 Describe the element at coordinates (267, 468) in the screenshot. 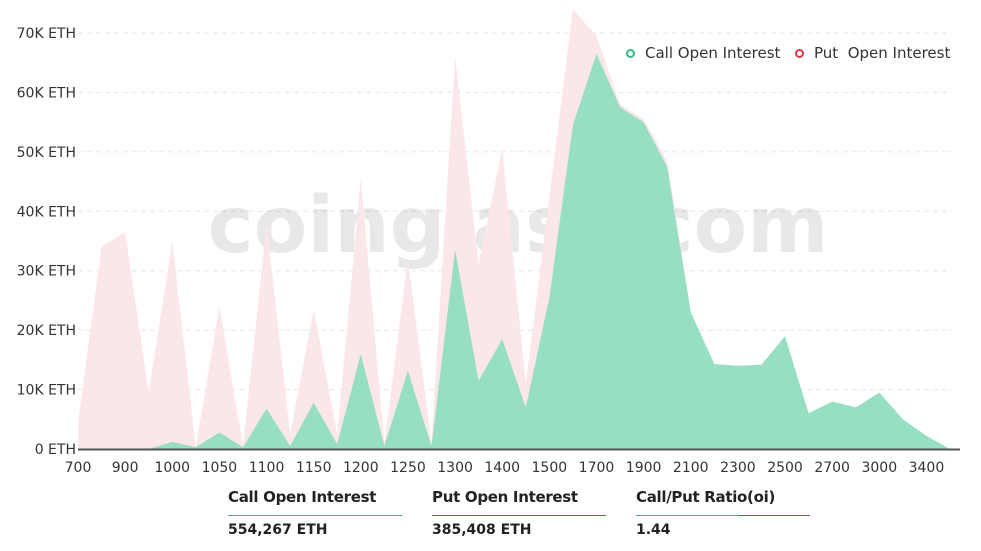

I see `x-tick-label: 1100` at that location.